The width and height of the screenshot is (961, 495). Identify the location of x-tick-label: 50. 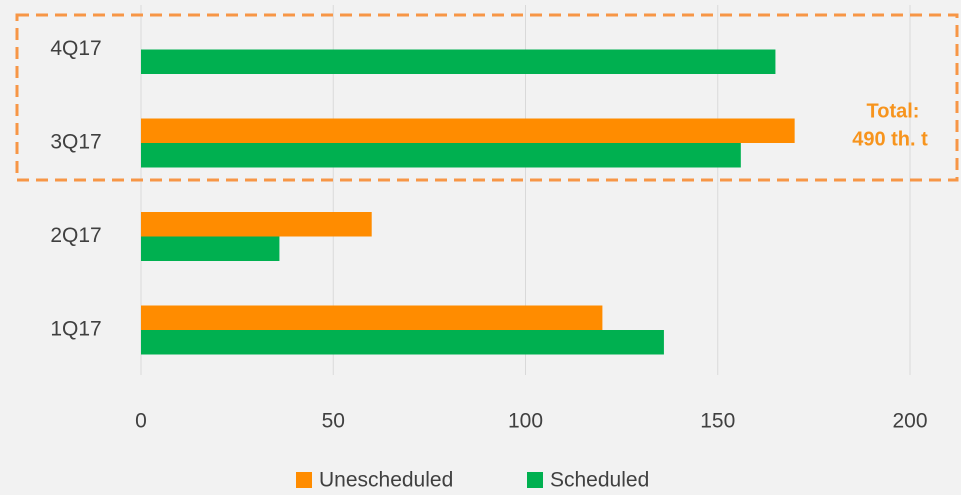
(333, 421).